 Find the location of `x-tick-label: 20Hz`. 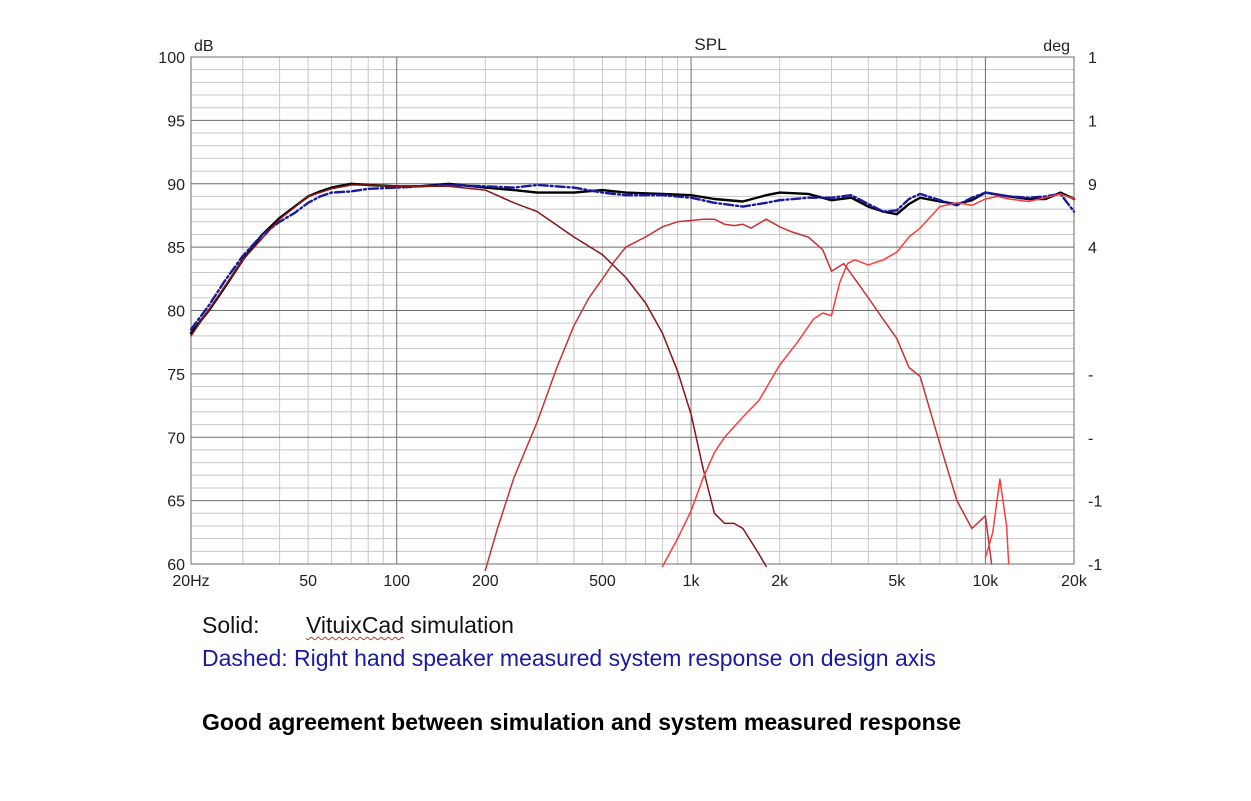

x-tick-label: 20Hz is located at coordinates (190, 581).